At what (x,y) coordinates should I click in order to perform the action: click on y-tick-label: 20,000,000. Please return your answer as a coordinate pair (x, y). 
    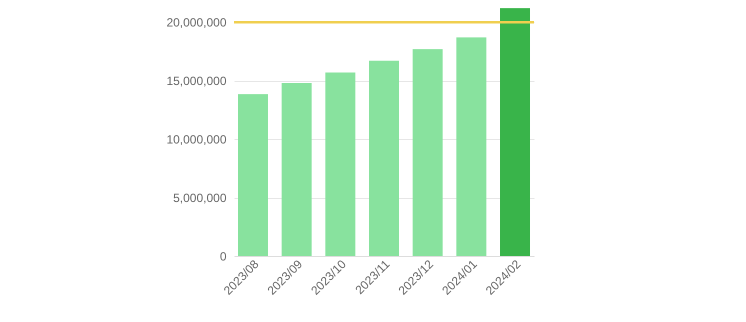
    Looking at the image, I should click on (196, 23).